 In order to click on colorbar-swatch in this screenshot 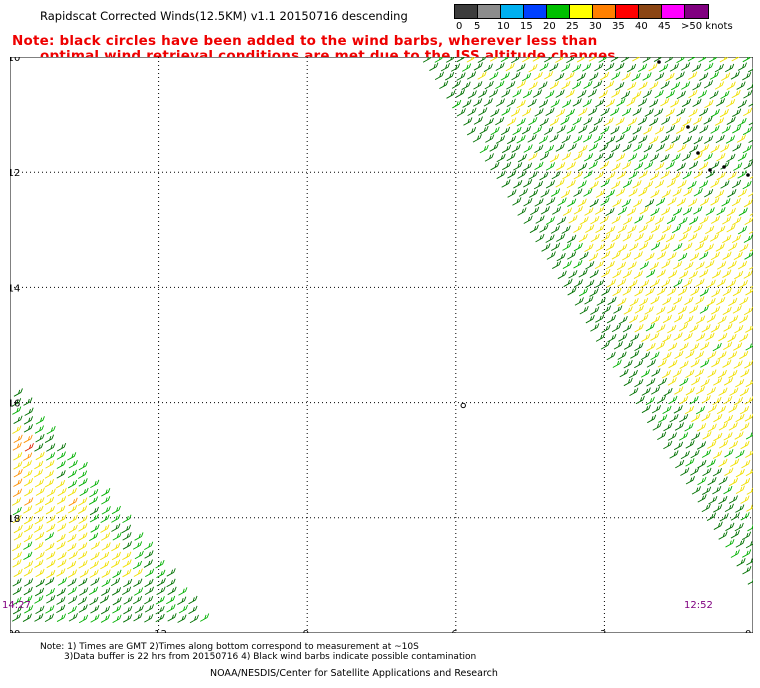, I will do `click(489, 11)`.